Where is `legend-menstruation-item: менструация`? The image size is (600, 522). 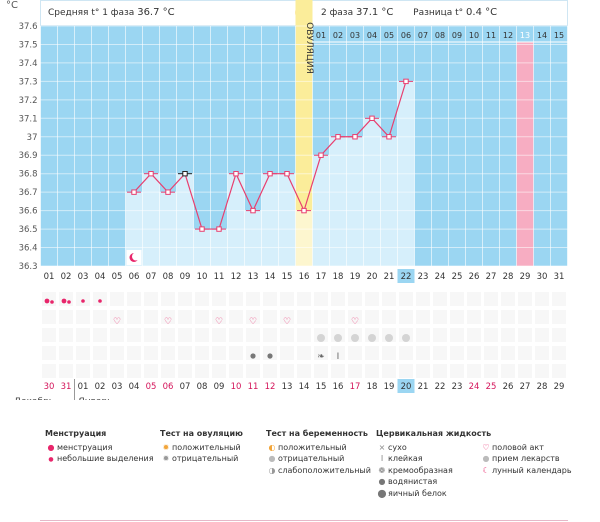
legend-menstruation-item: менструация is located at coordinates (85, 447).